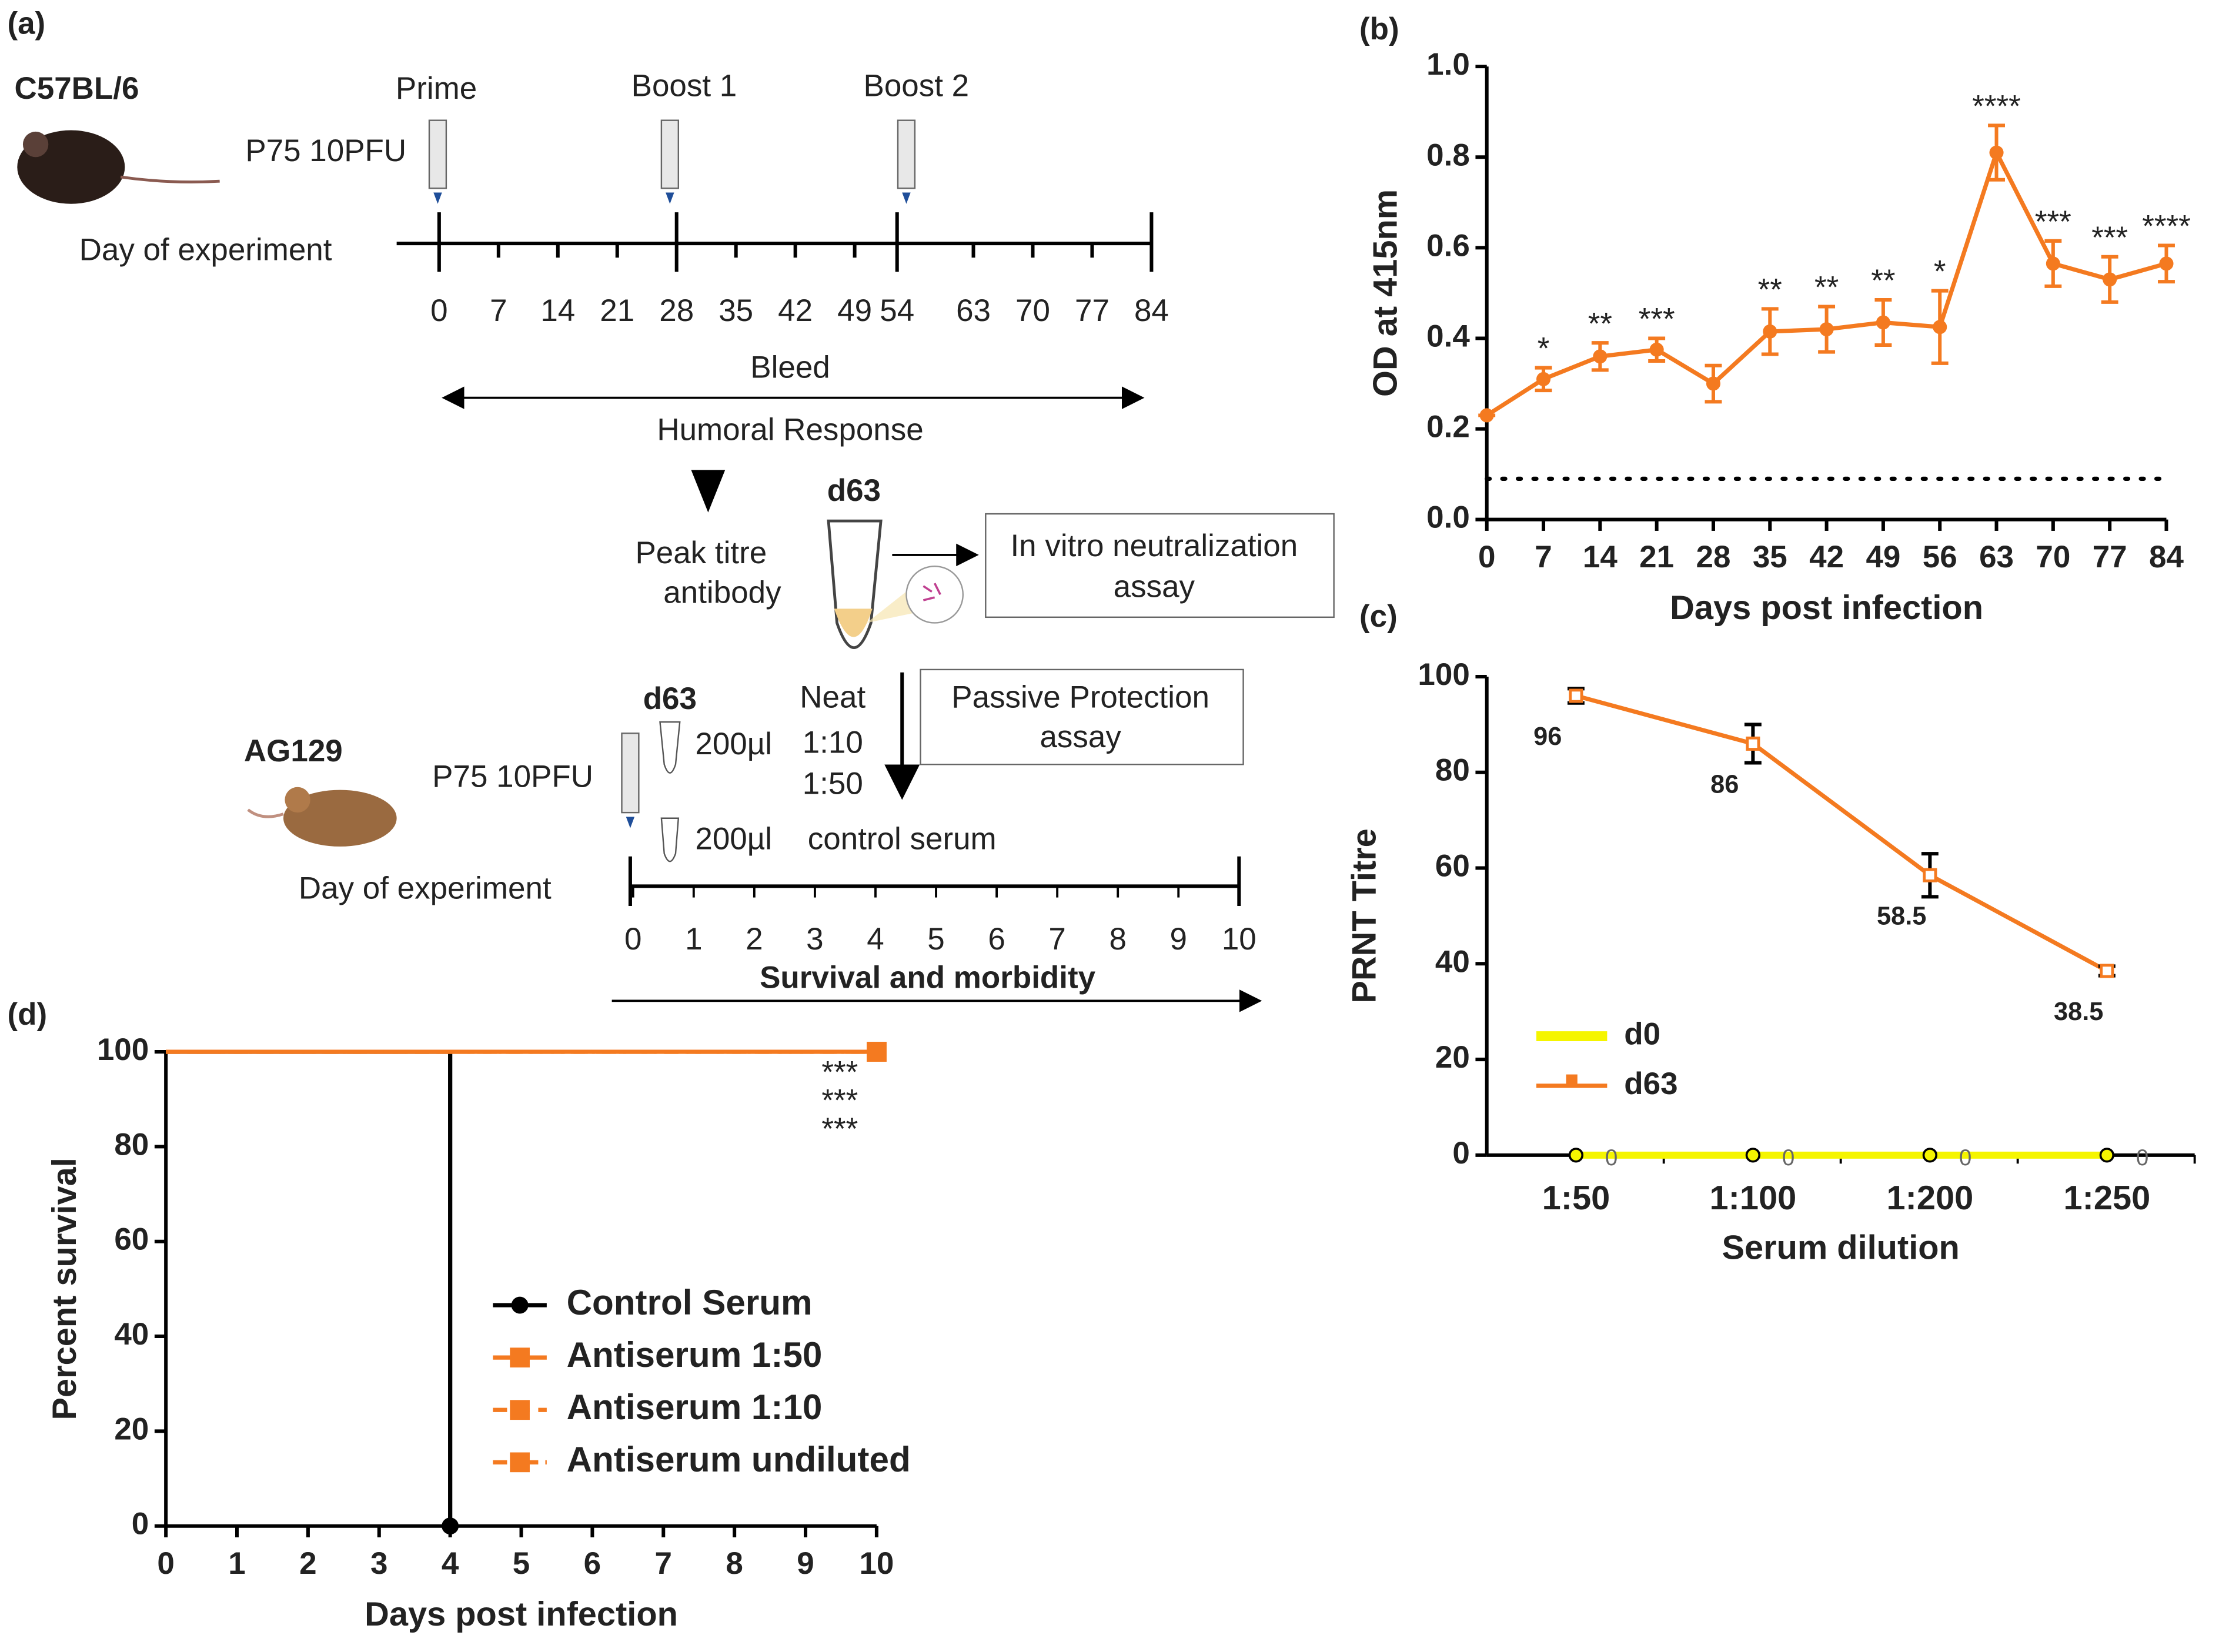 The image size is (2219, 1652). Describe the element at coordinates (205, 250) in the screenshot. I see `timeline-label: Day of experiment` at that location.